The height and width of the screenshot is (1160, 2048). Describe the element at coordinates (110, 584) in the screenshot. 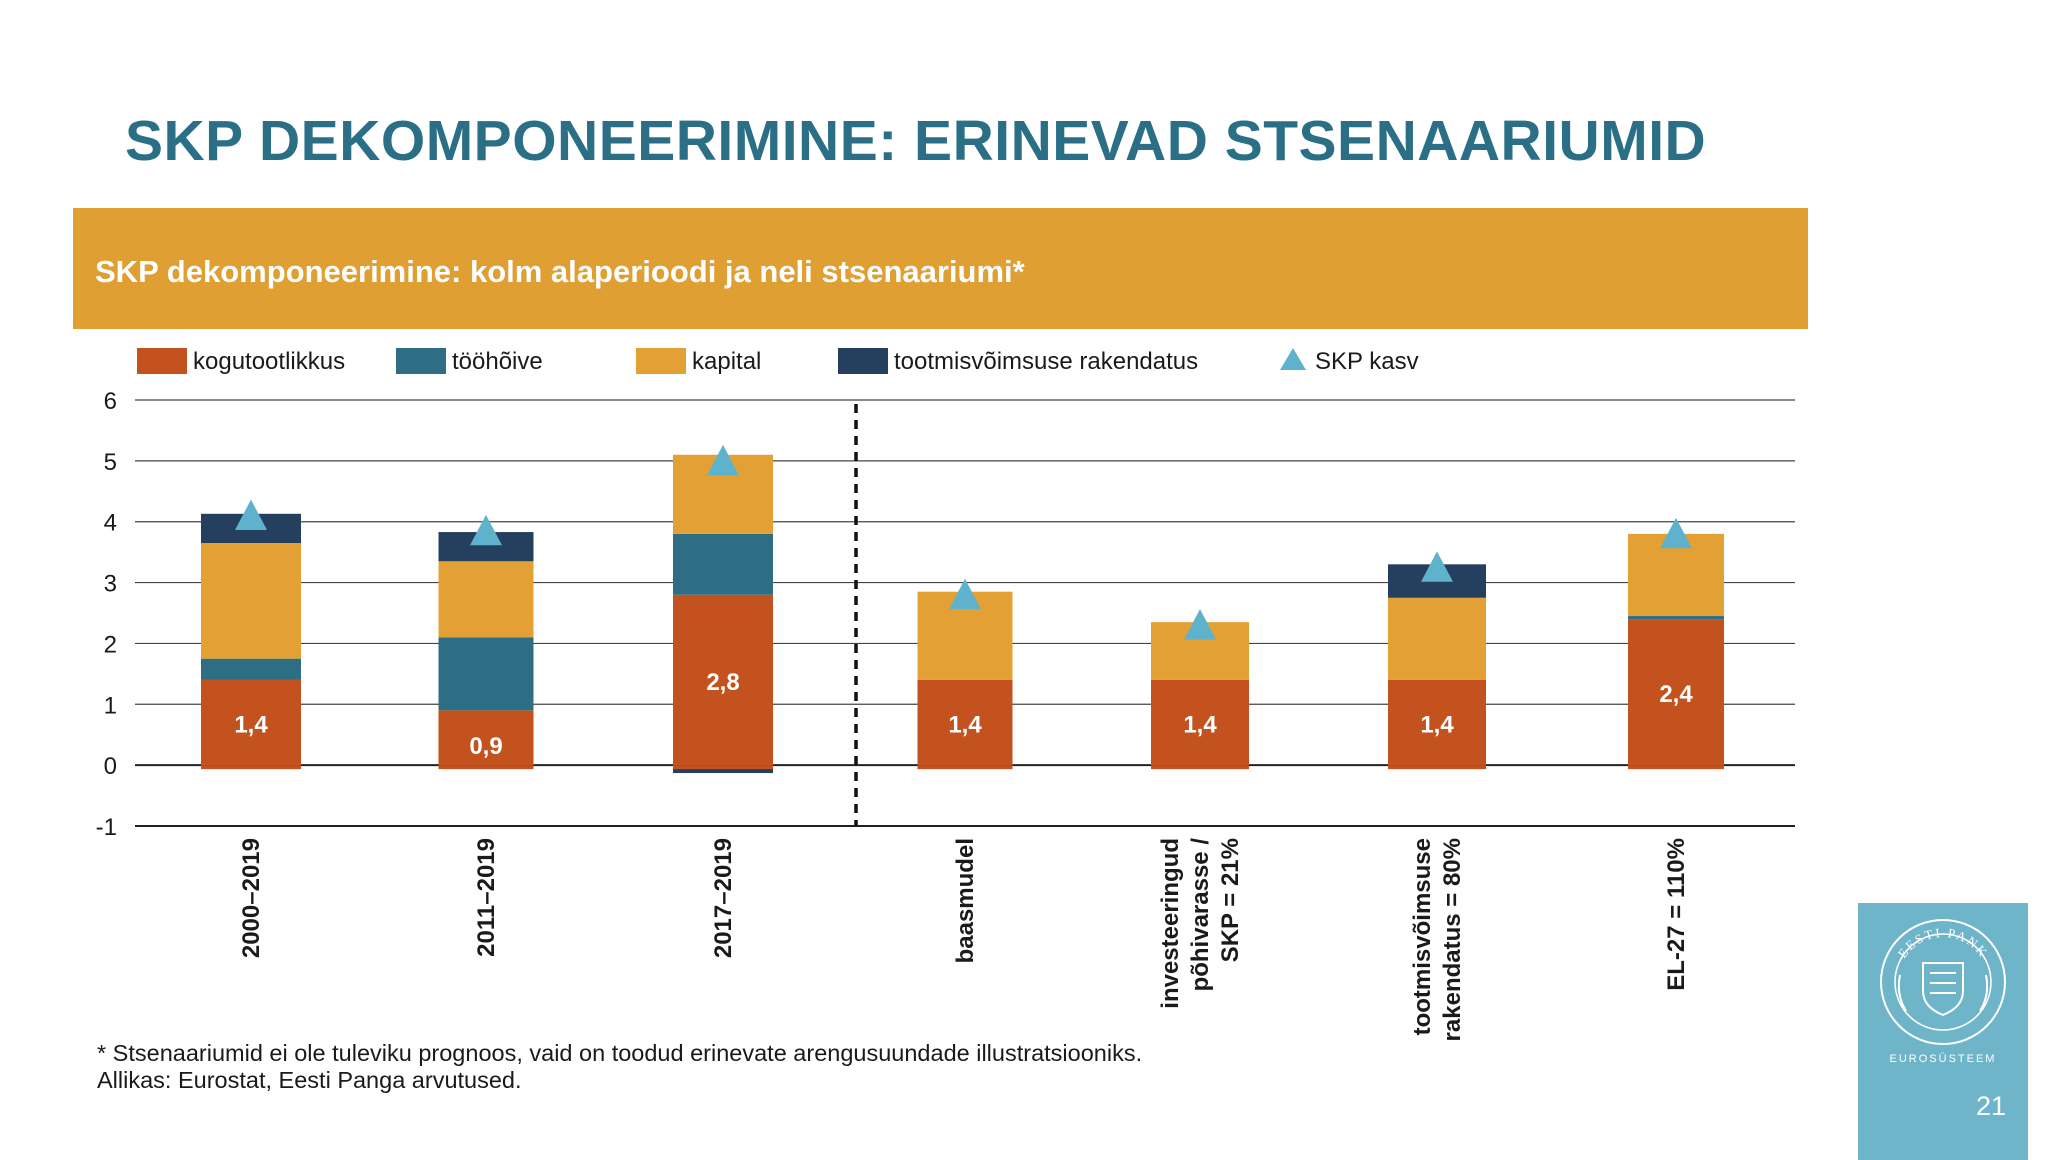

I see `y-tick-label: 3` at that location.